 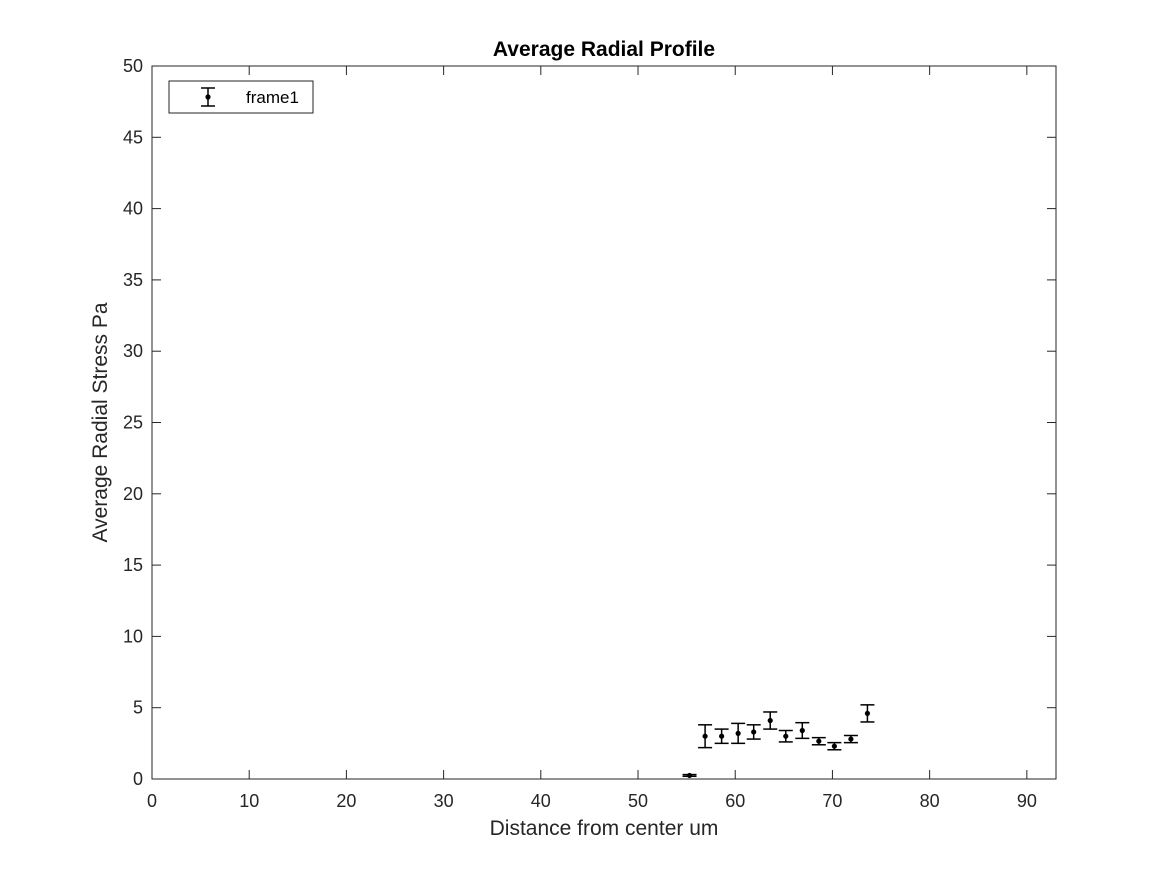 I want to click on y-tick-label: 20, so click(x=133, y=494).